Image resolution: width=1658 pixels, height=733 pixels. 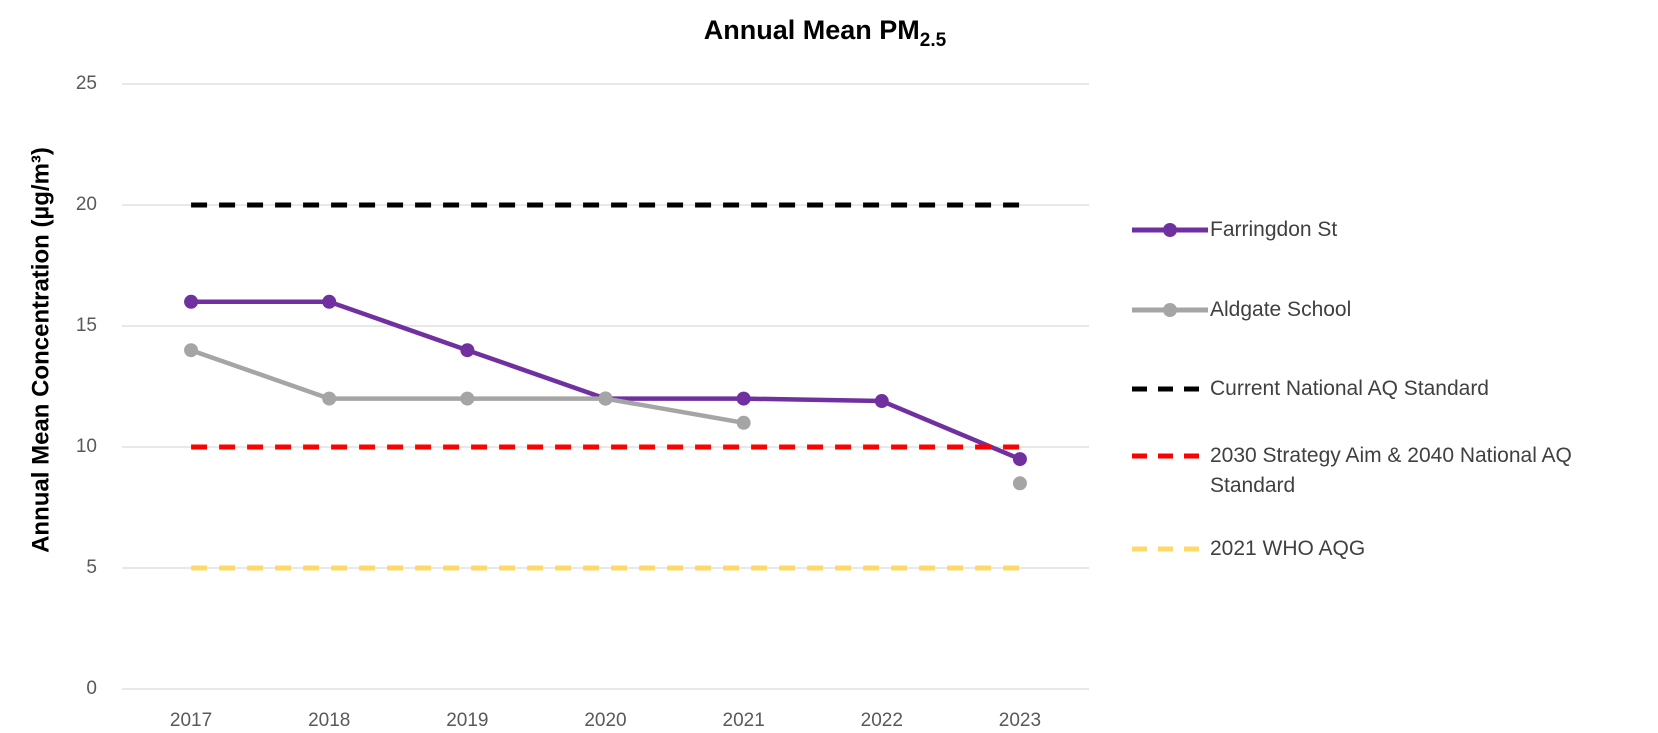 I want to click on legend-item: 2021 WHO AQG, so click(x=1247, y=549).